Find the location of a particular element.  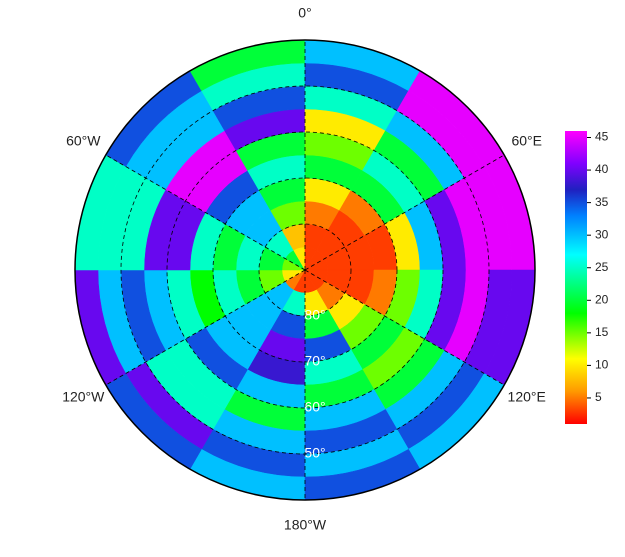

lat-label: 70° is located at coordinates (314, 361).